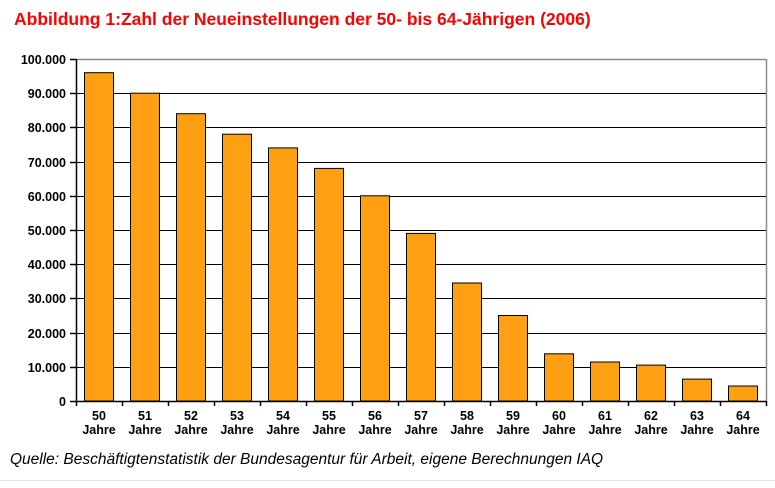 Image resolution: width=775 pixels, height=488 pixels. I want to click on x-tick-label: 61, so click(605, 416).